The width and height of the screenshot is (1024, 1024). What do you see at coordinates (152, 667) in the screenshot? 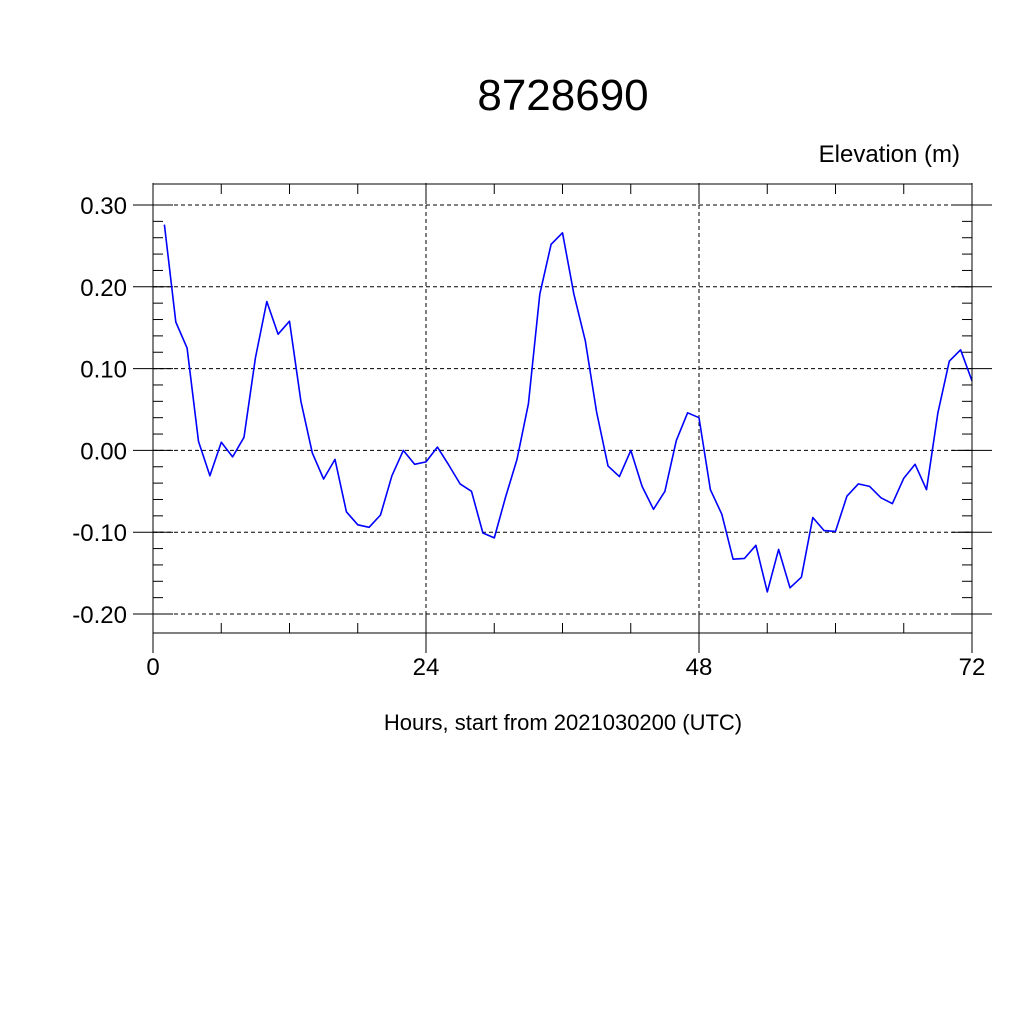
I see `x-tick-label: 0` at bounding box center [152, 667].